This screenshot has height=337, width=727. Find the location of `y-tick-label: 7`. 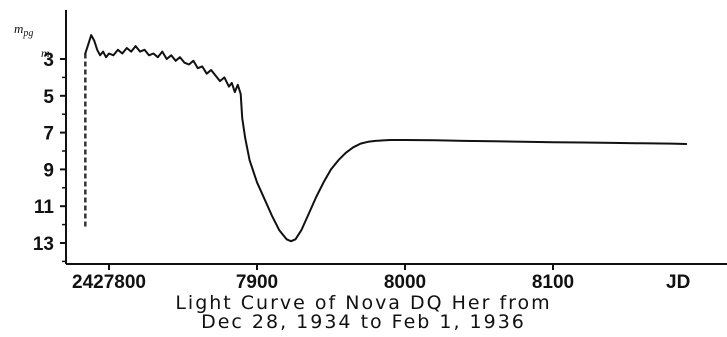

y-tick-label: 7 is located at coordinates (48, 134).